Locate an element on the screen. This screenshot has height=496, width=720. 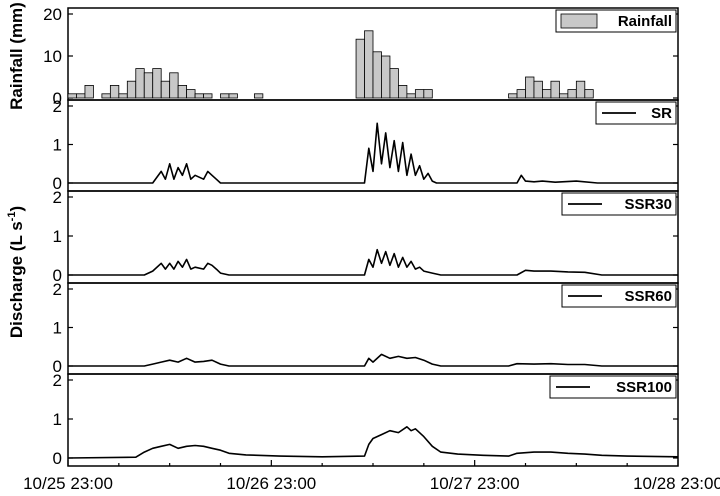
series-line-ssr100 is located at coordinates (373, 442).